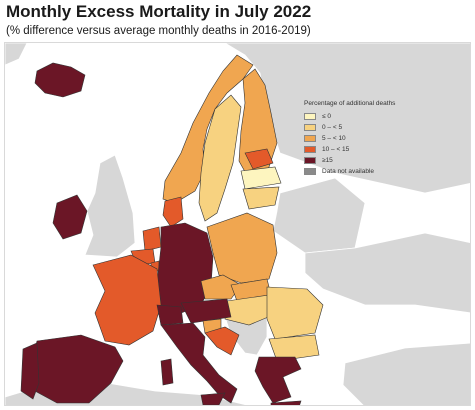 This screenshot has height=410, width=475. What do you see at coordinates (152, 239) in the screenshot?
I see `country-netherlands` at bounding box center [152, 239].